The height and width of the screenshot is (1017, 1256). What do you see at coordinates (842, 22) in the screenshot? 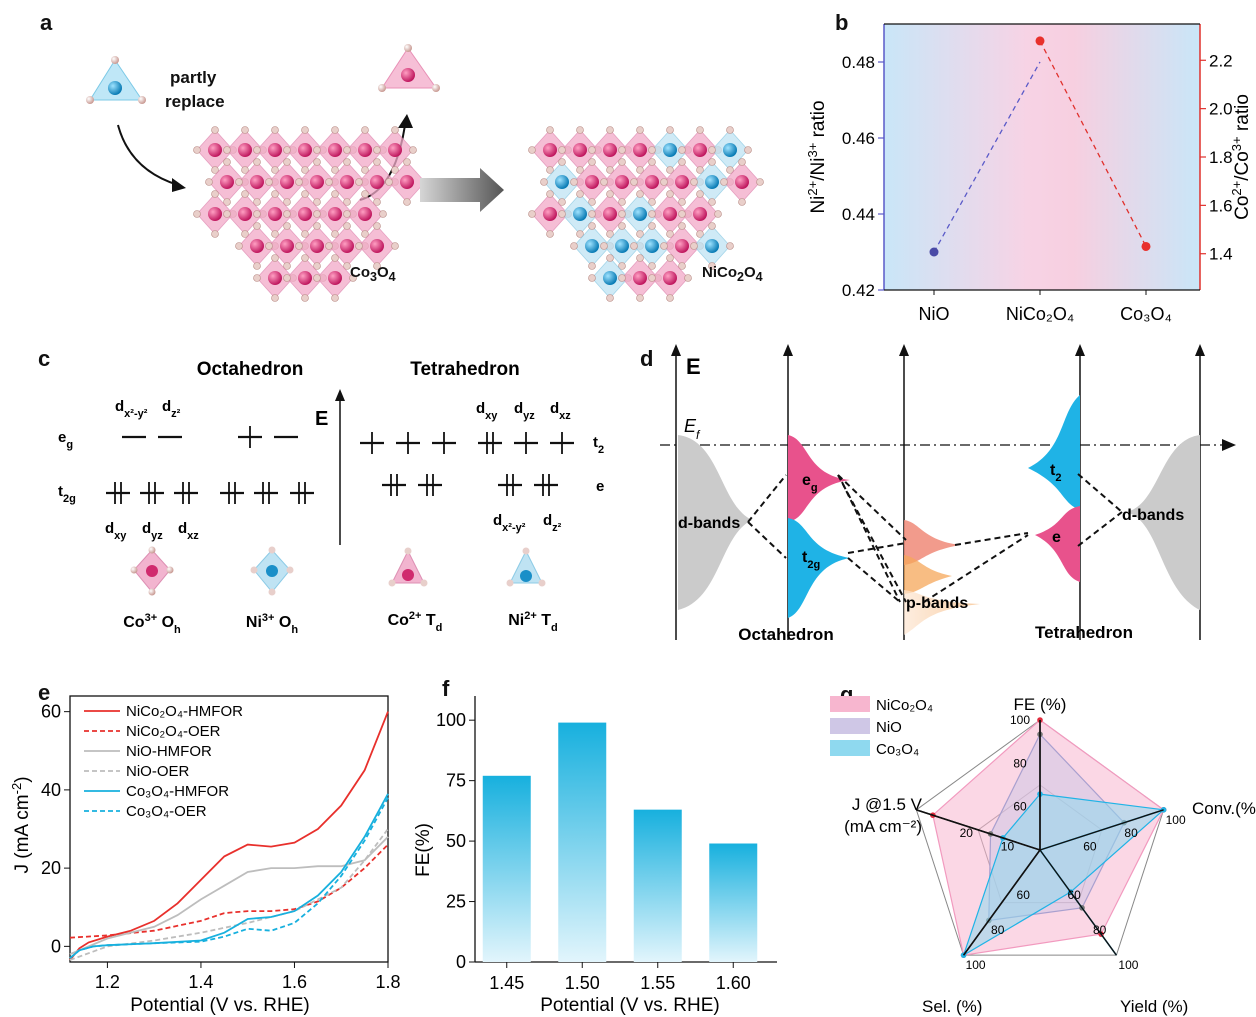
I see `panel-label-b: b` at bounding box center [842, 22].